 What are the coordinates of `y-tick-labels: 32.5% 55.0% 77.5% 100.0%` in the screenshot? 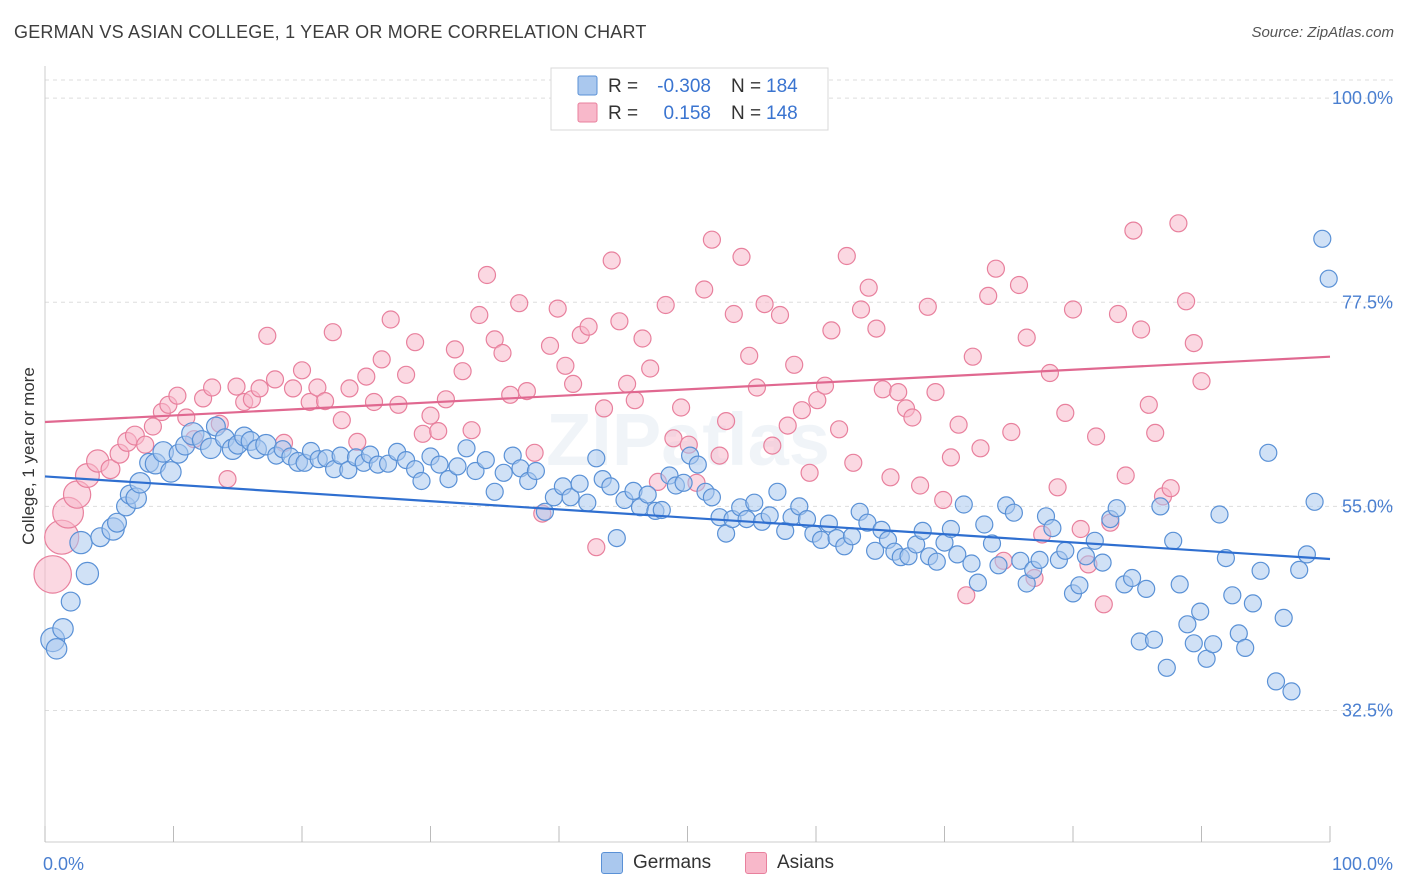 It's located at (1362, 404).